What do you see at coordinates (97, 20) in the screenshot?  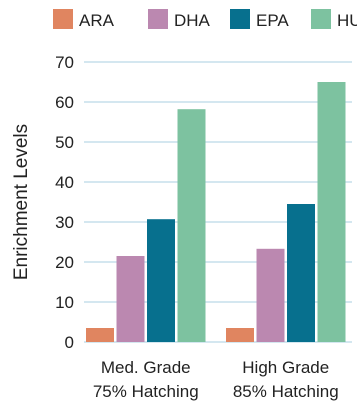 I see `legend-label: ARA` at bounding box center [97, 20].